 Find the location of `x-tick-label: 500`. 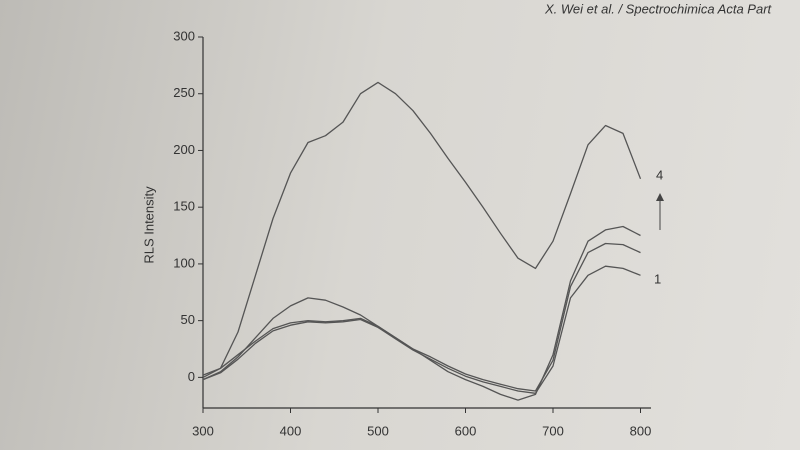

x-tick-label: 500 is located at coordinates (378, 430).